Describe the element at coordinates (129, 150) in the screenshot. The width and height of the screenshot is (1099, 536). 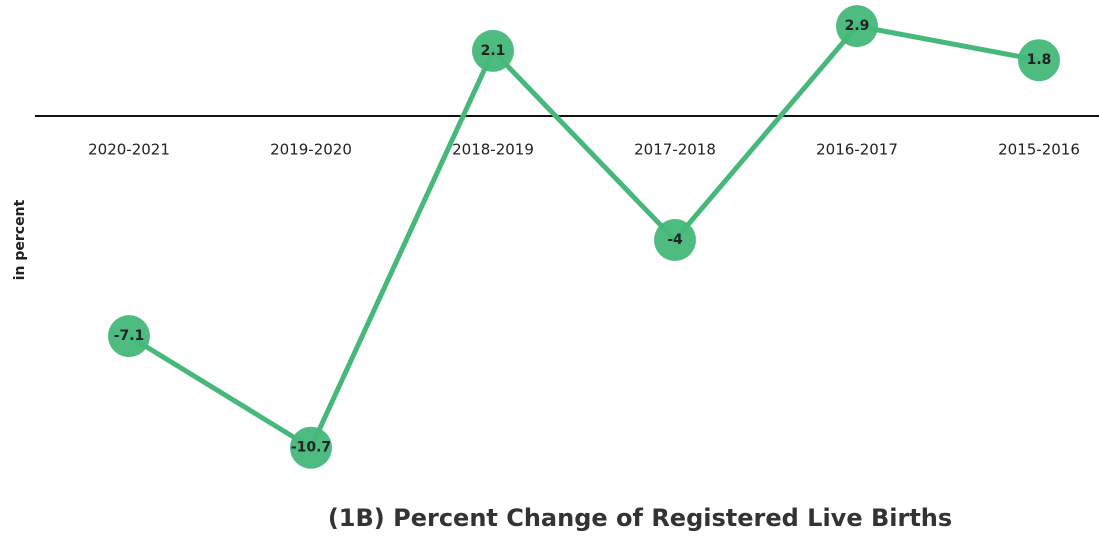
I see `x-tick-label: 2020-2021` at that location.